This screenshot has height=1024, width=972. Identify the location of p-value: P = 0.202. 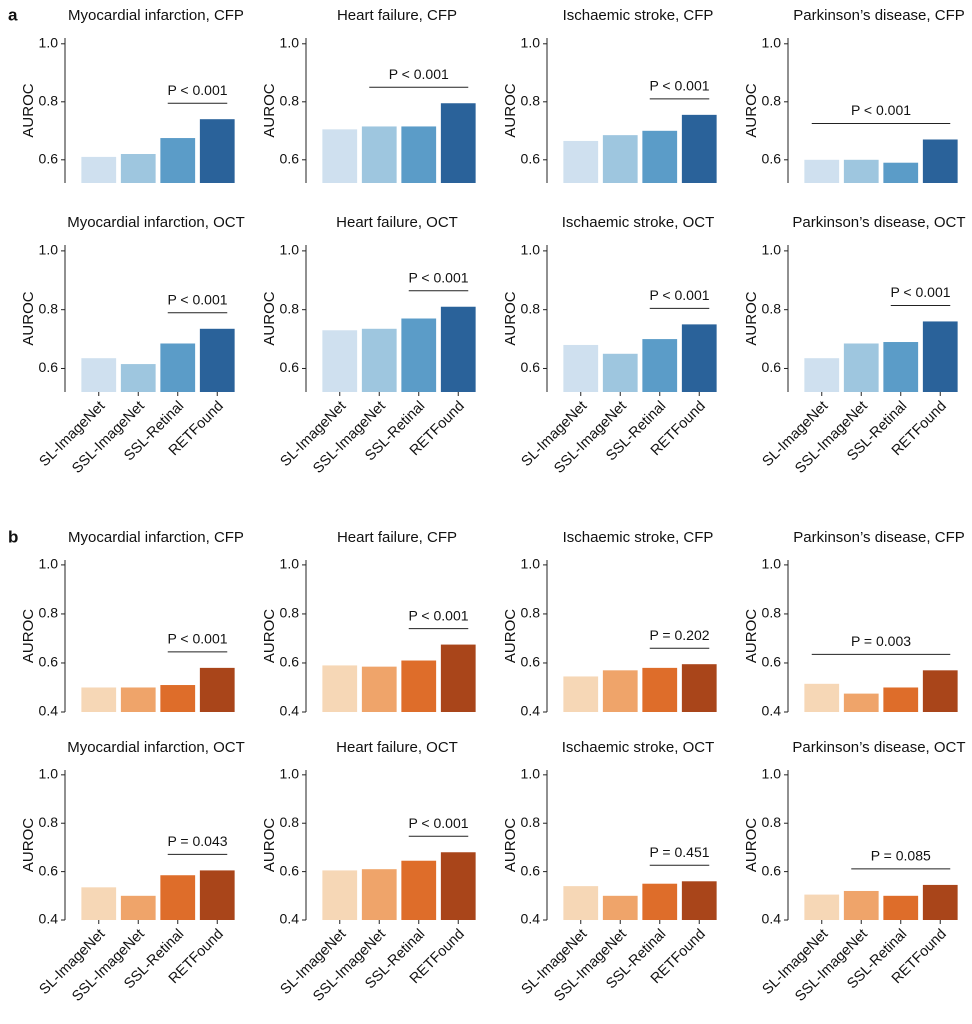
(679, 635).